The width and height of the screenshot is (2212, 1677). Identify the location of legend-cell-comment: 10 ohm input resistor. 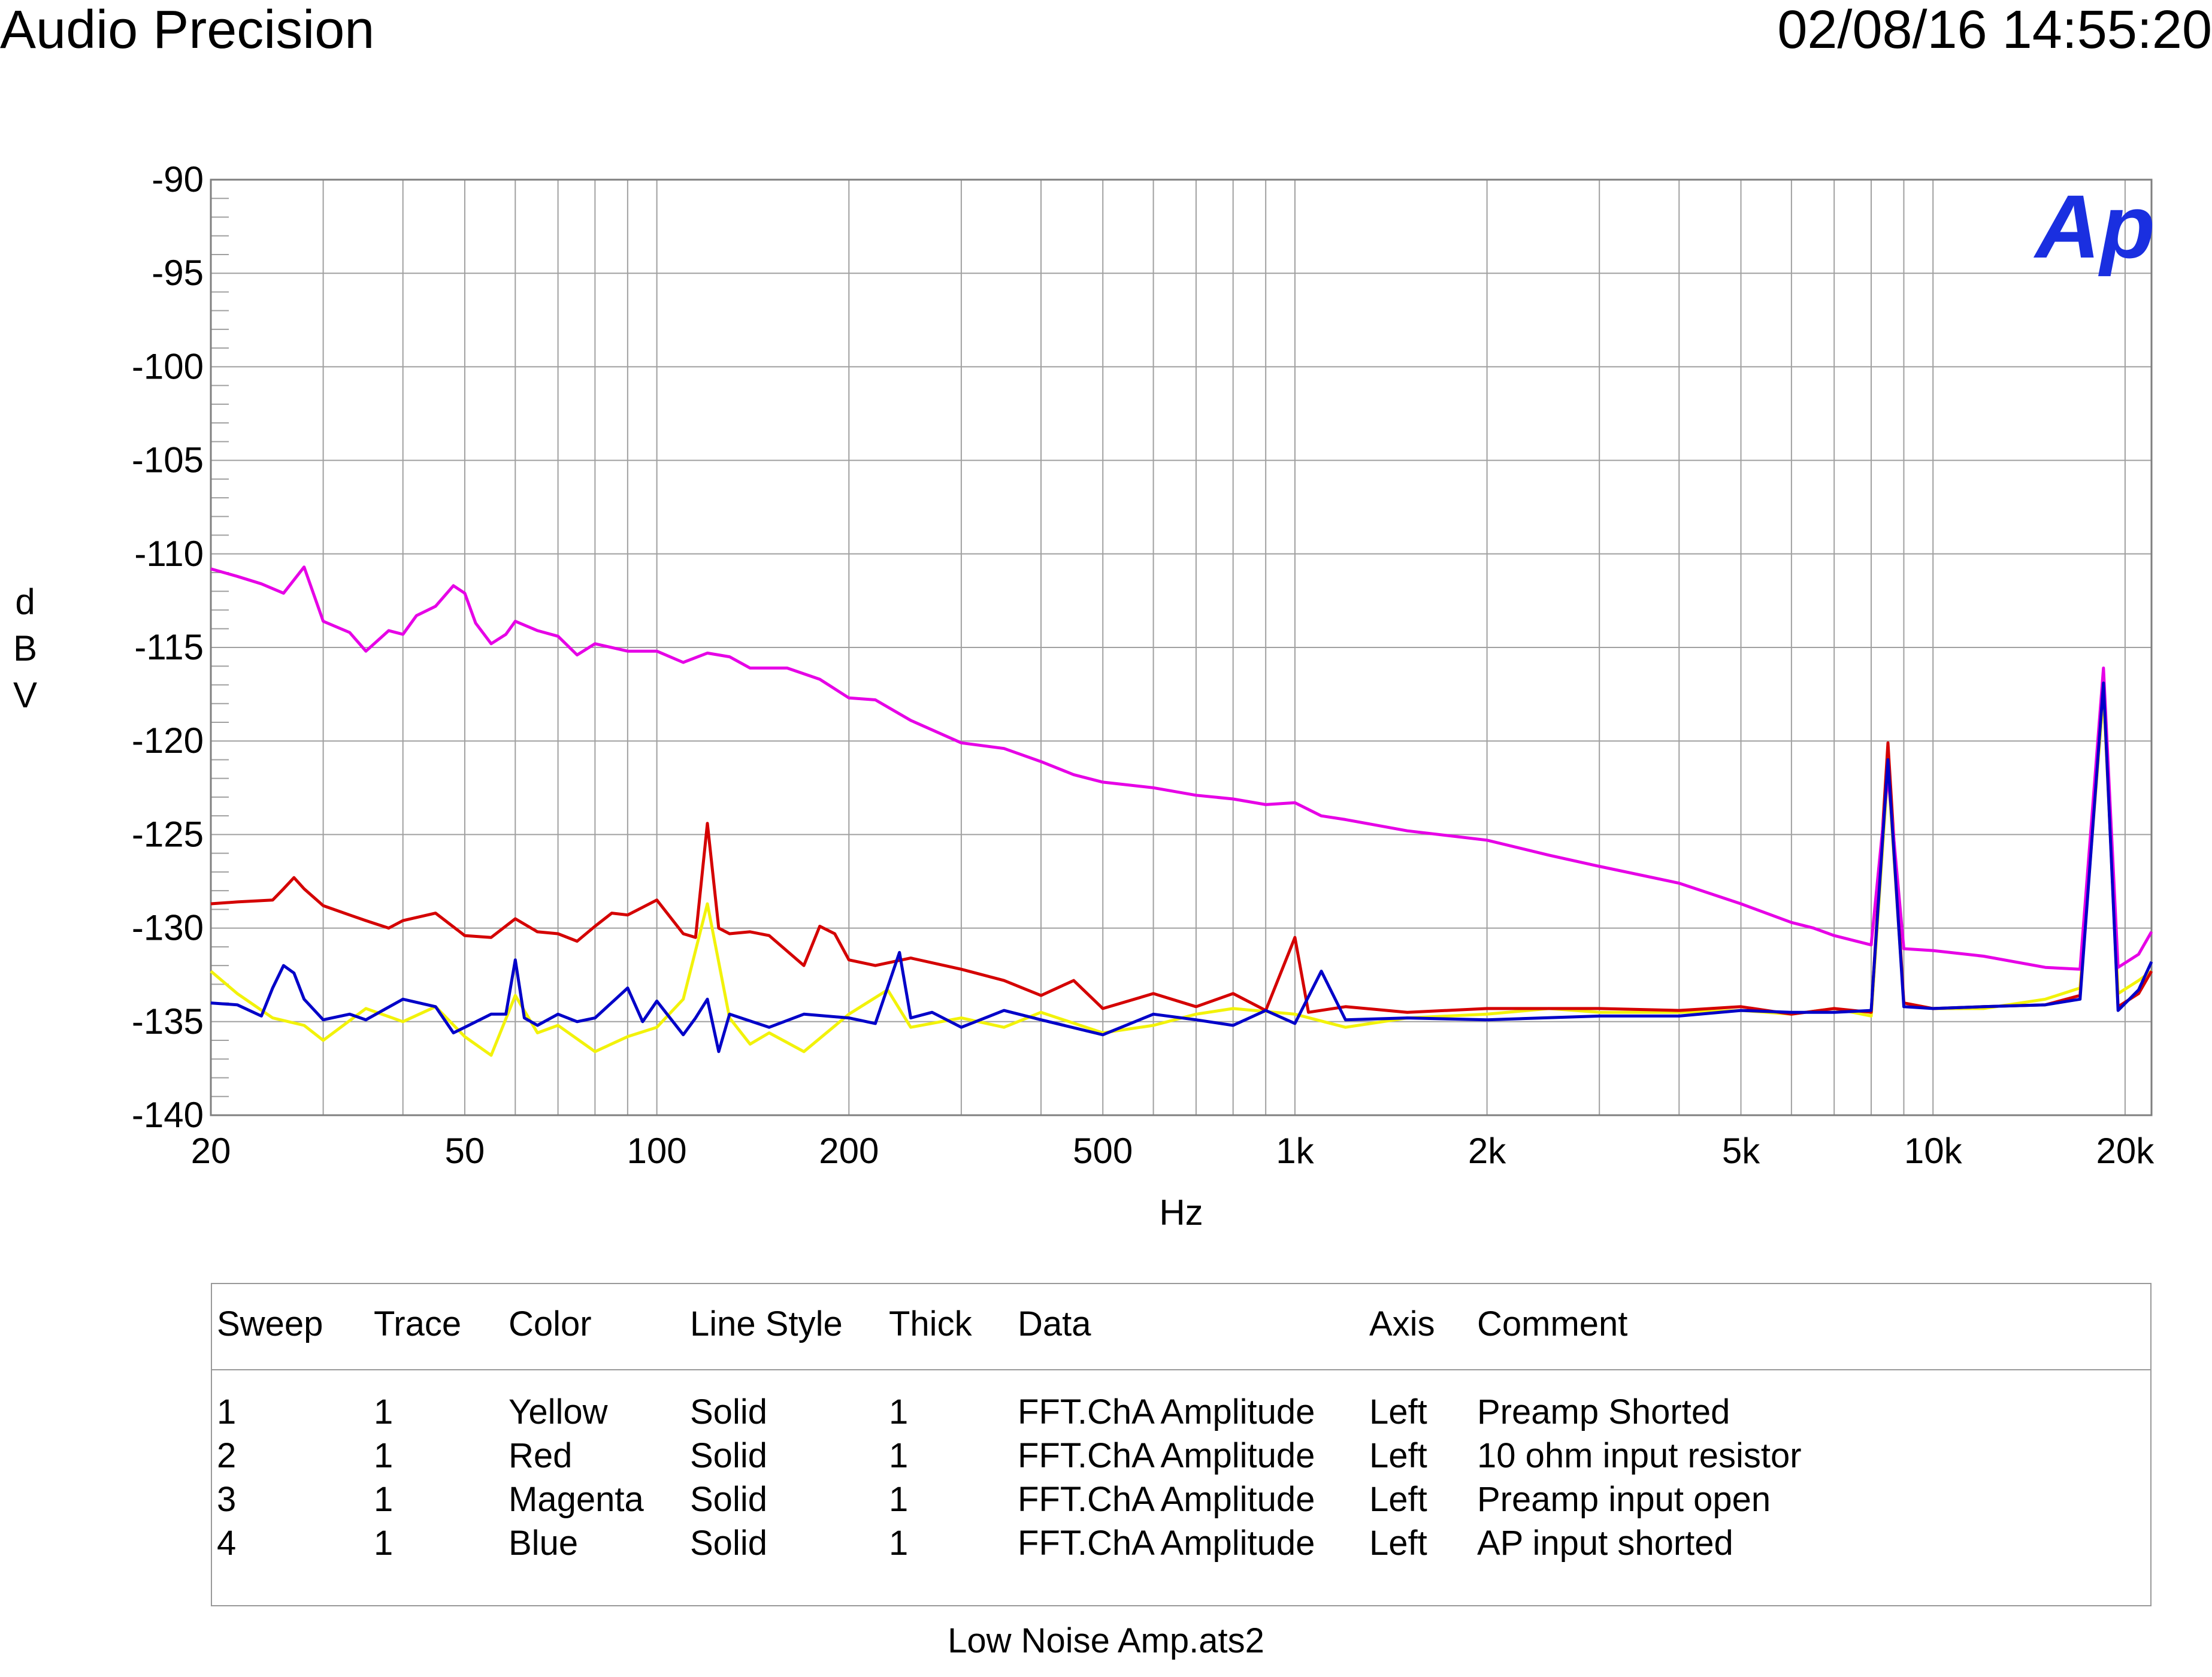
(1639, 1455).